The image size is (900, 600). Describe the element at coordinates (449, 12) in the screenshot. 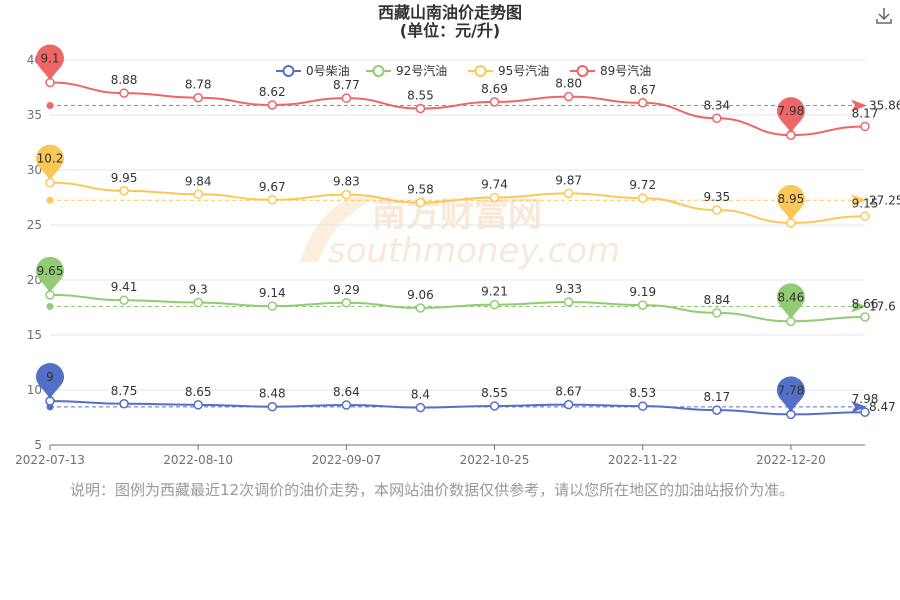

I see `chart-title-main: 西藏山南油价走势图` at that location.